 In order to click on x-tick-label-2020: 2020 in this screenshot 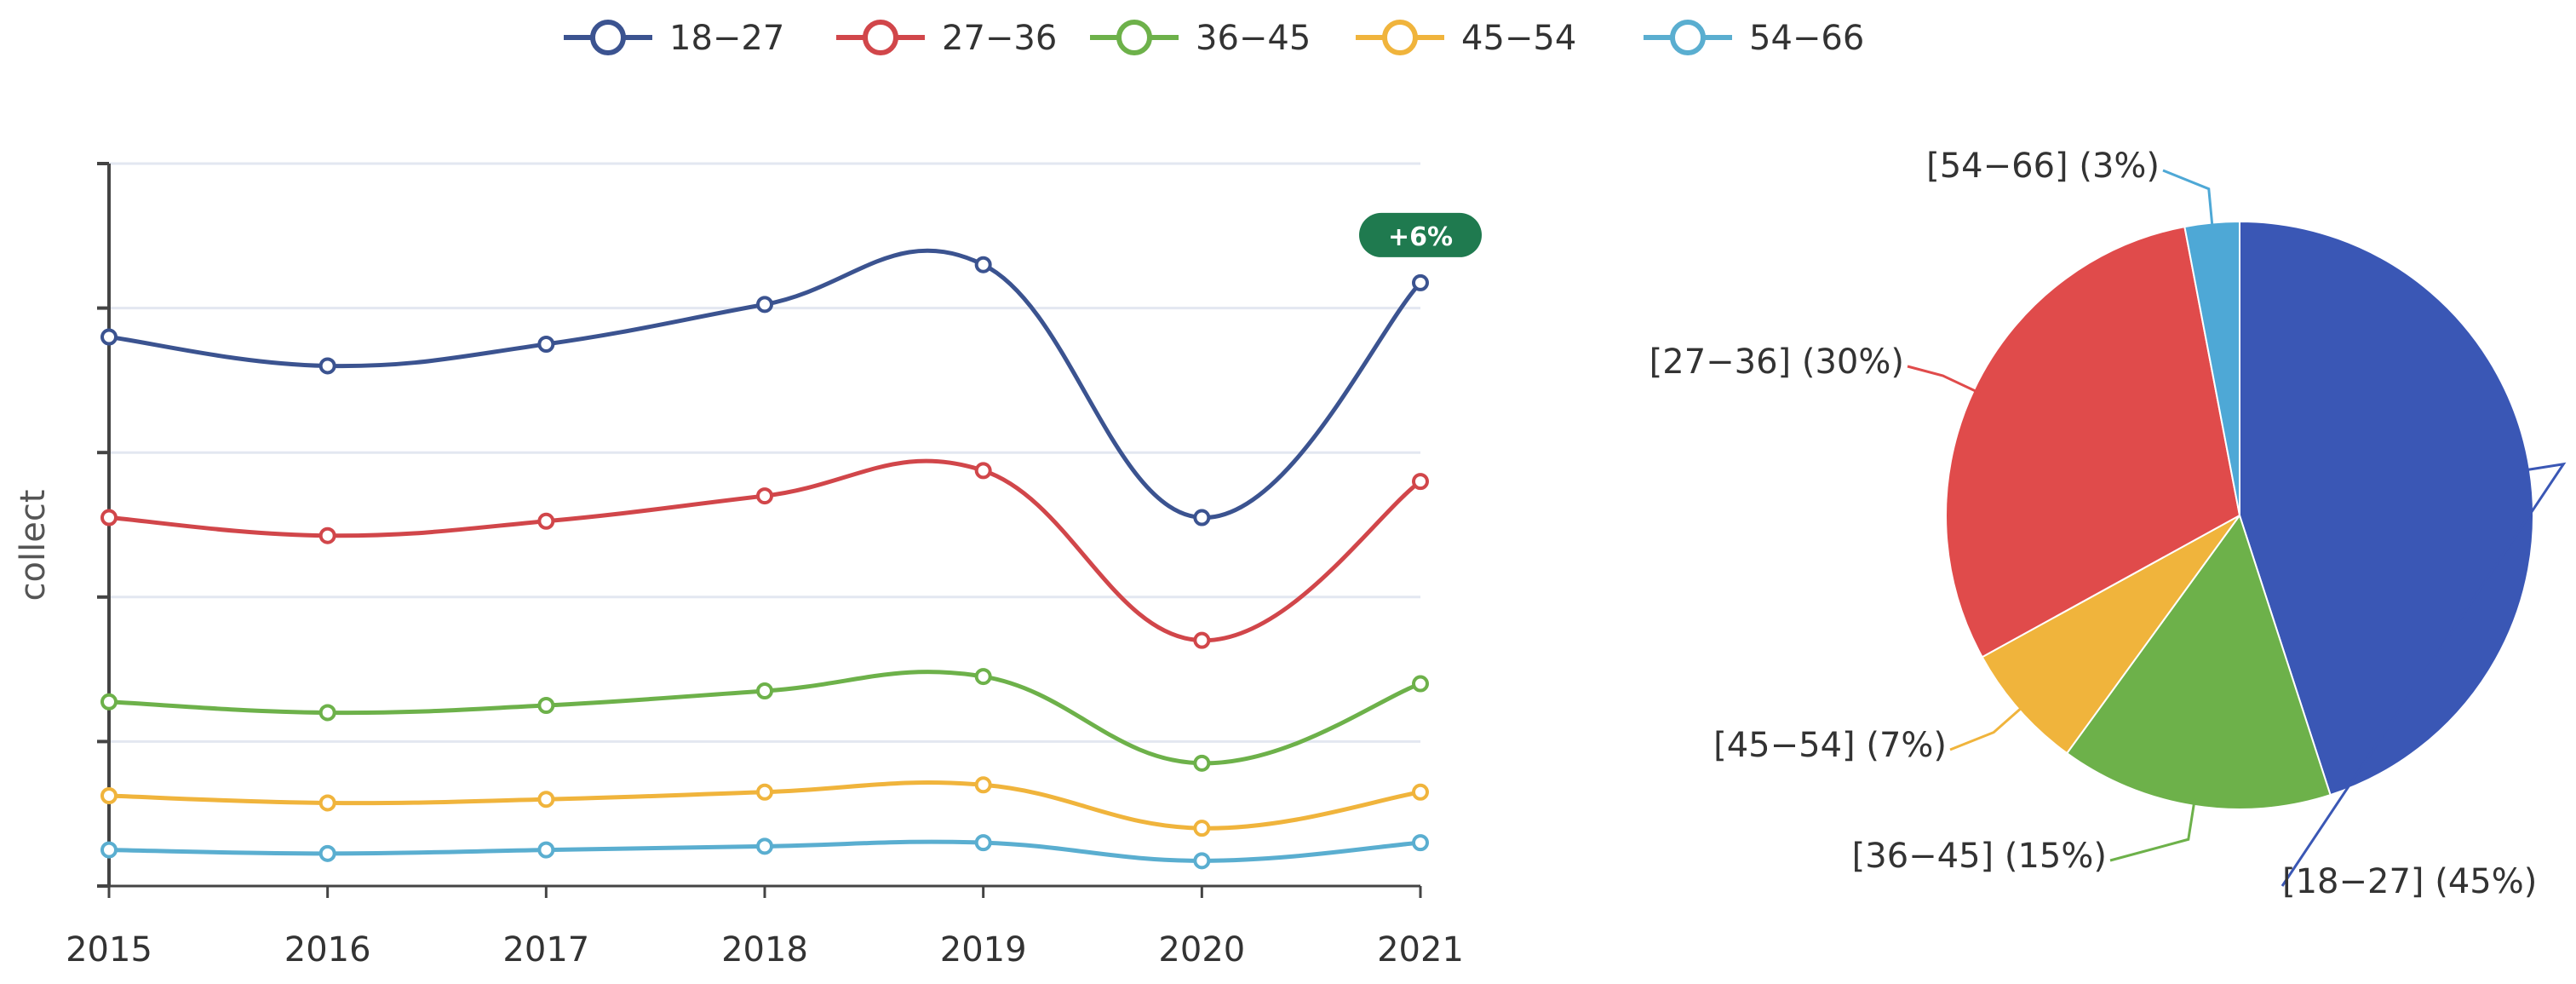, I will do `click(1201, 950)`.